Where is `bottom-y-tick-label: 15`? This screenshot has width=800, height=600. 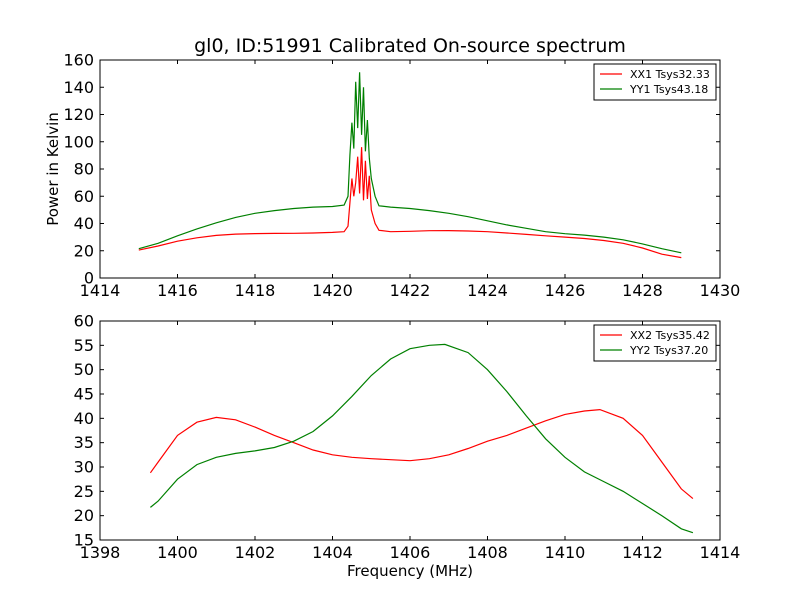 bottom-y-tick-label: 15 is located at coordinates (84, 540).